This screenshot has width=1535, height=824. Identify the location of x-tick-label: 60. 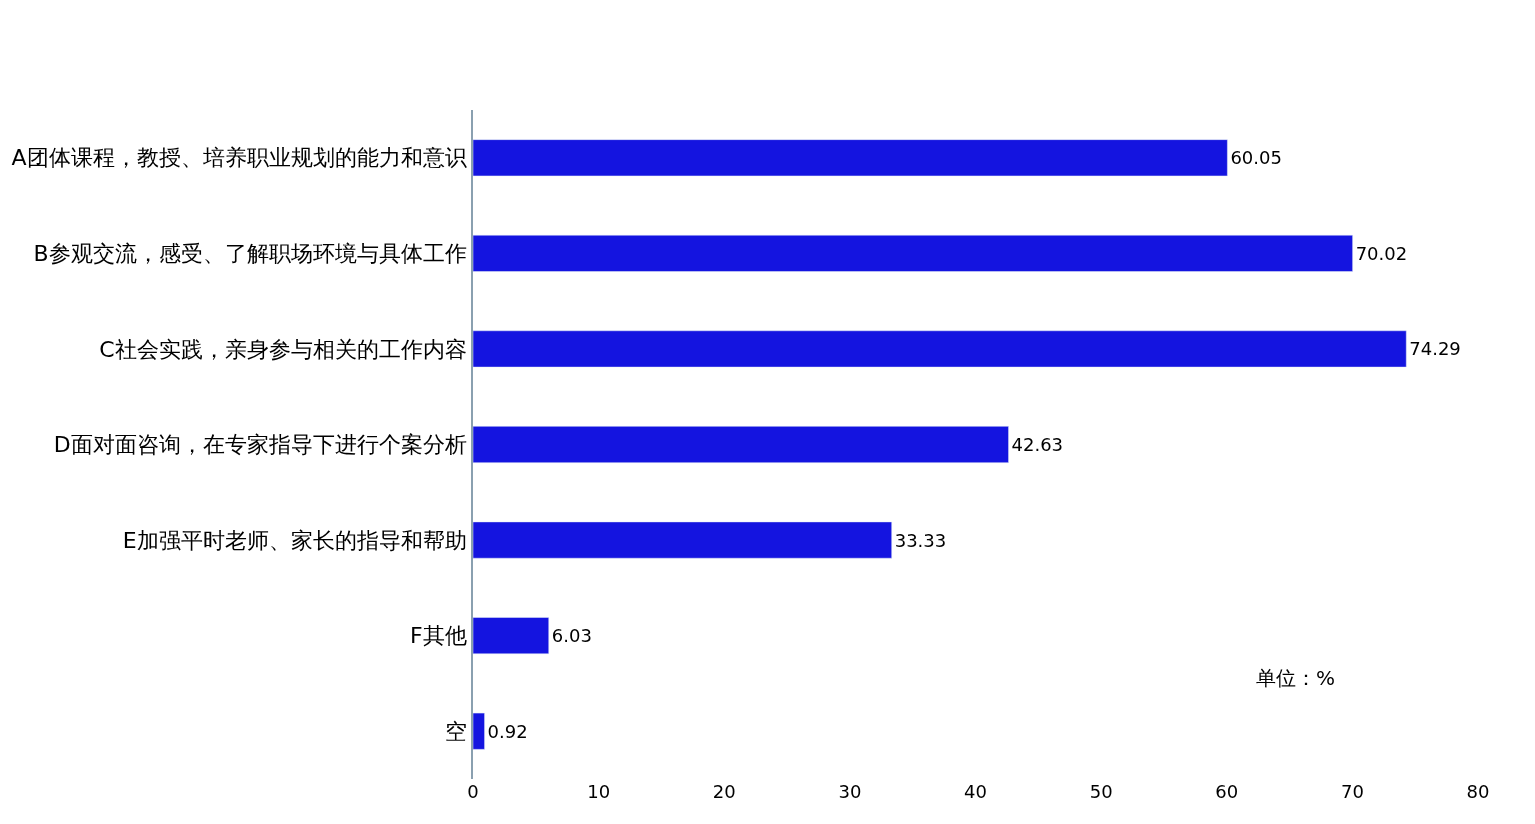
(1227, 791).